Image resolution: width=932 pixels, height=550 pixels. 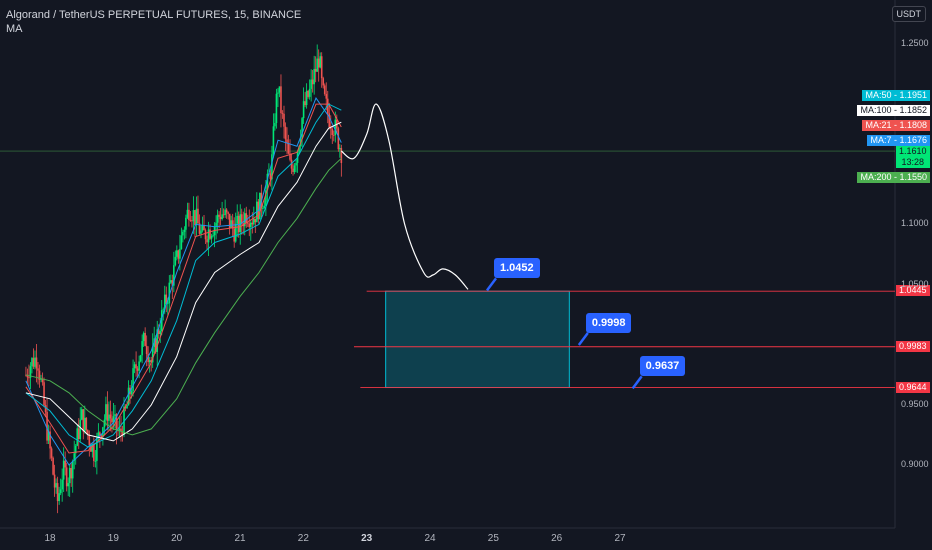 I want to click on x-tick-label: 26, so click(x=557, y=538).